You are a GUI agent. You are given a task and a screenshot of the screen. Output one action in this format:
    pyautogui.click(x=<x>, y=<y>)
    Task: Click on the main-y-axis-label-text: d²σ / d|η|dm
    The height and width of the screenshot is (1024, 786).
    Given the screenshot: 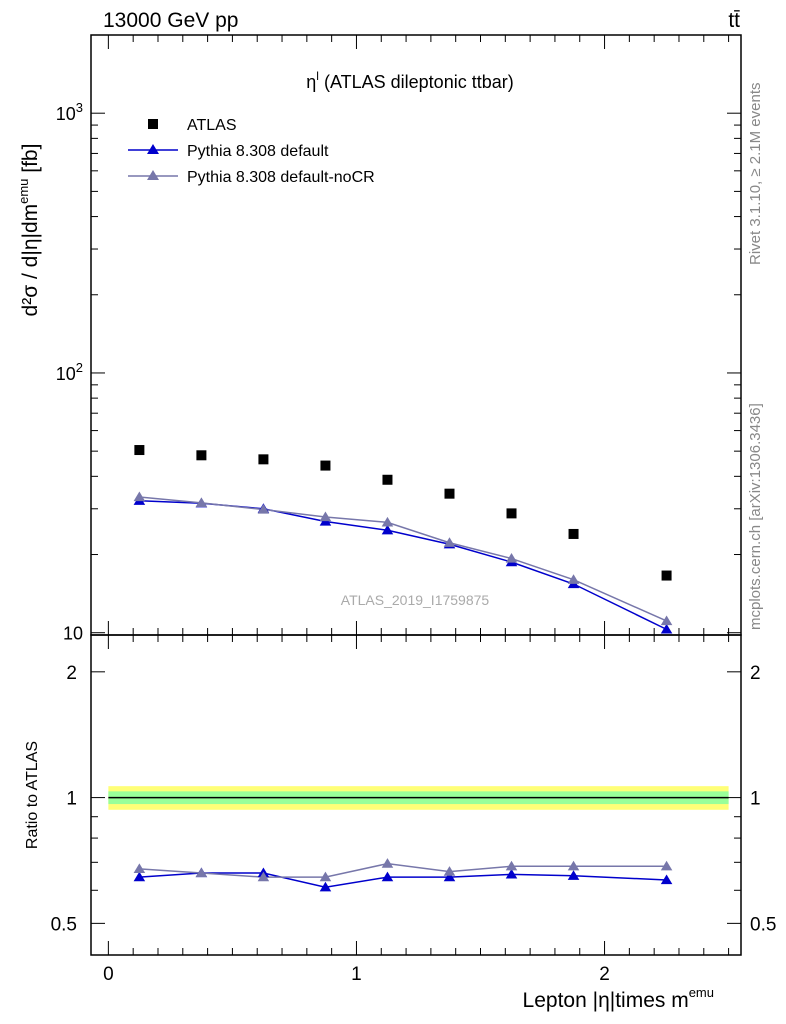 What is the action you would take?
    pyautogui.click(x=30, y=260)
    